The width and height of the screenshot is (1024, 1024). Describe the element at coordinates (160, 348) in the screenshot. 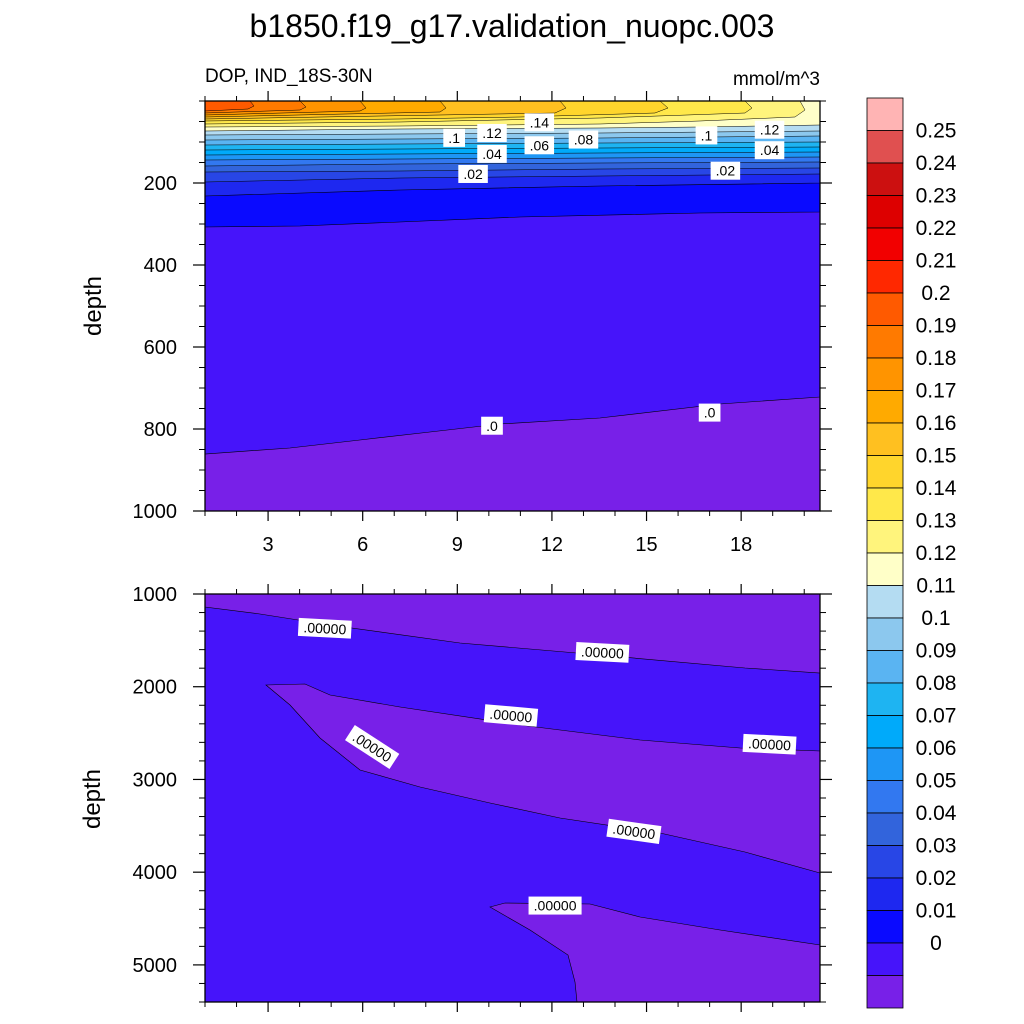

I see `y-tick-label: 600` at that location.